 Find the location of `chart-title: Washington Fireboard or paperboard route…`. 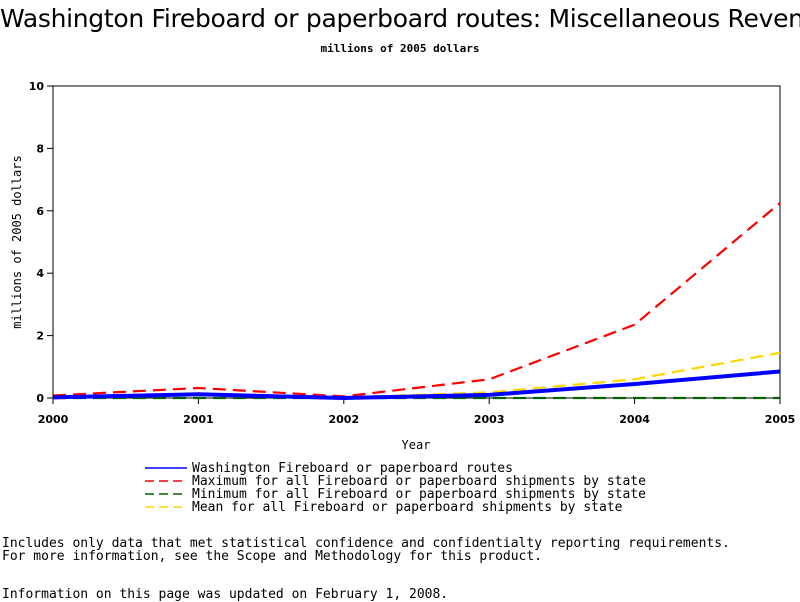

chart-title: Washington Fireboard or paperboard route… is located at coordinates (400, 18).